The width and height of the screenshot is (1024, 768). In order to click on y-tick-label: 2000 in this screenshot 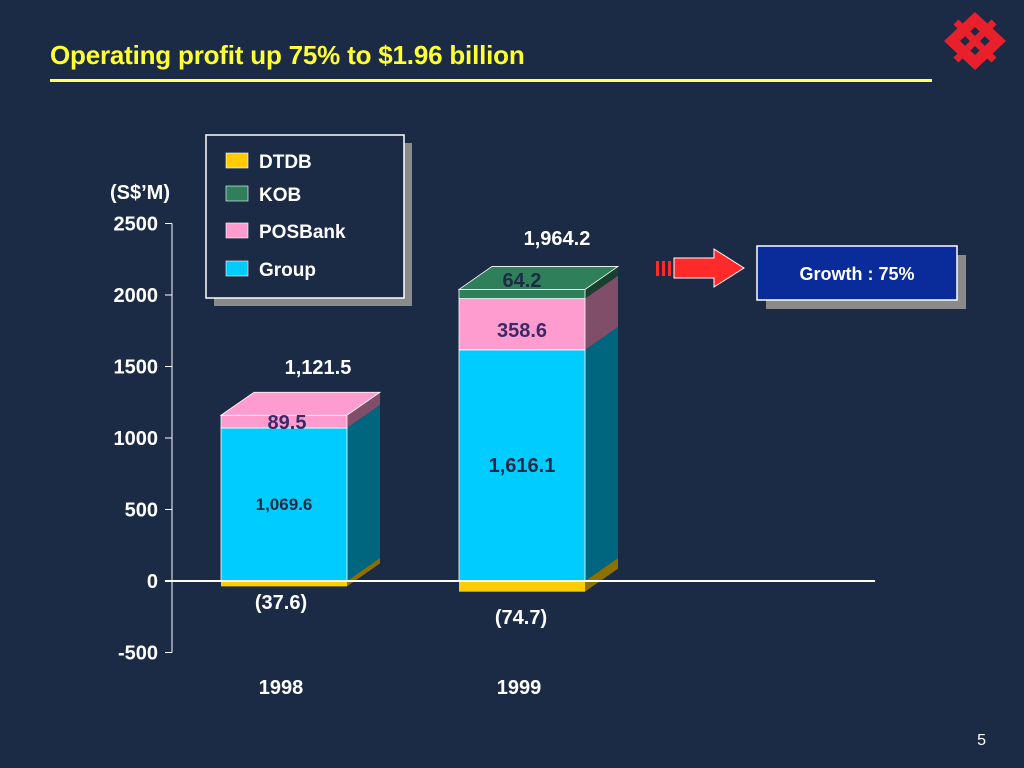, I will do `click(136, 296)`.